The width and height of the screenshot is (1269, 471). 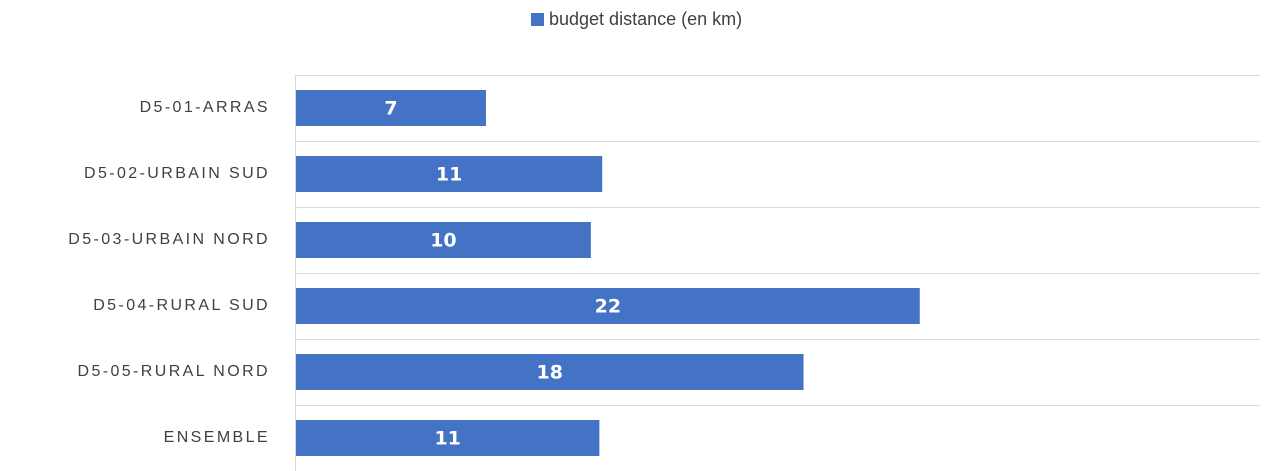 I want to click on y-tick-label: D5-04-RURAL SUD, so click(x=181, y=305).